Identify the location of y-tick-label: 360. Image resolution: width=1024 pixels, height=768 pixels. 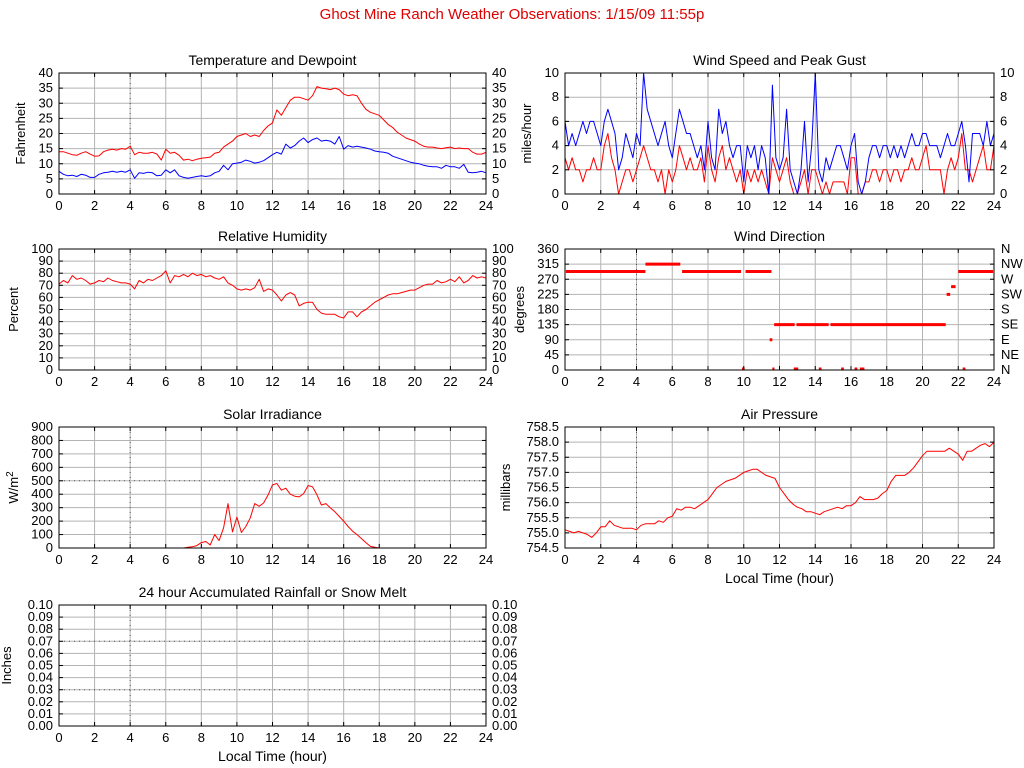
(548, 248).